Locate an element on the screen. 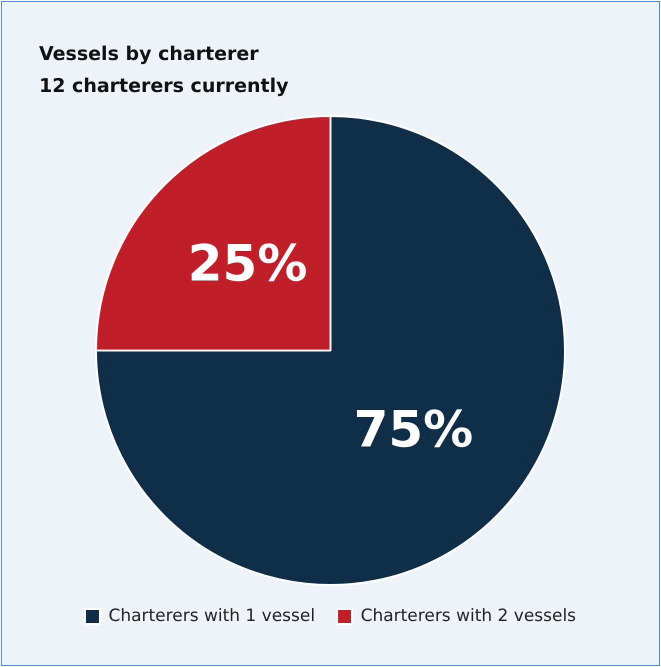 The width and height of the screenshot is (661, 667). chart-subtitle: 12 charterers currently is located at coordinates (163, 86).